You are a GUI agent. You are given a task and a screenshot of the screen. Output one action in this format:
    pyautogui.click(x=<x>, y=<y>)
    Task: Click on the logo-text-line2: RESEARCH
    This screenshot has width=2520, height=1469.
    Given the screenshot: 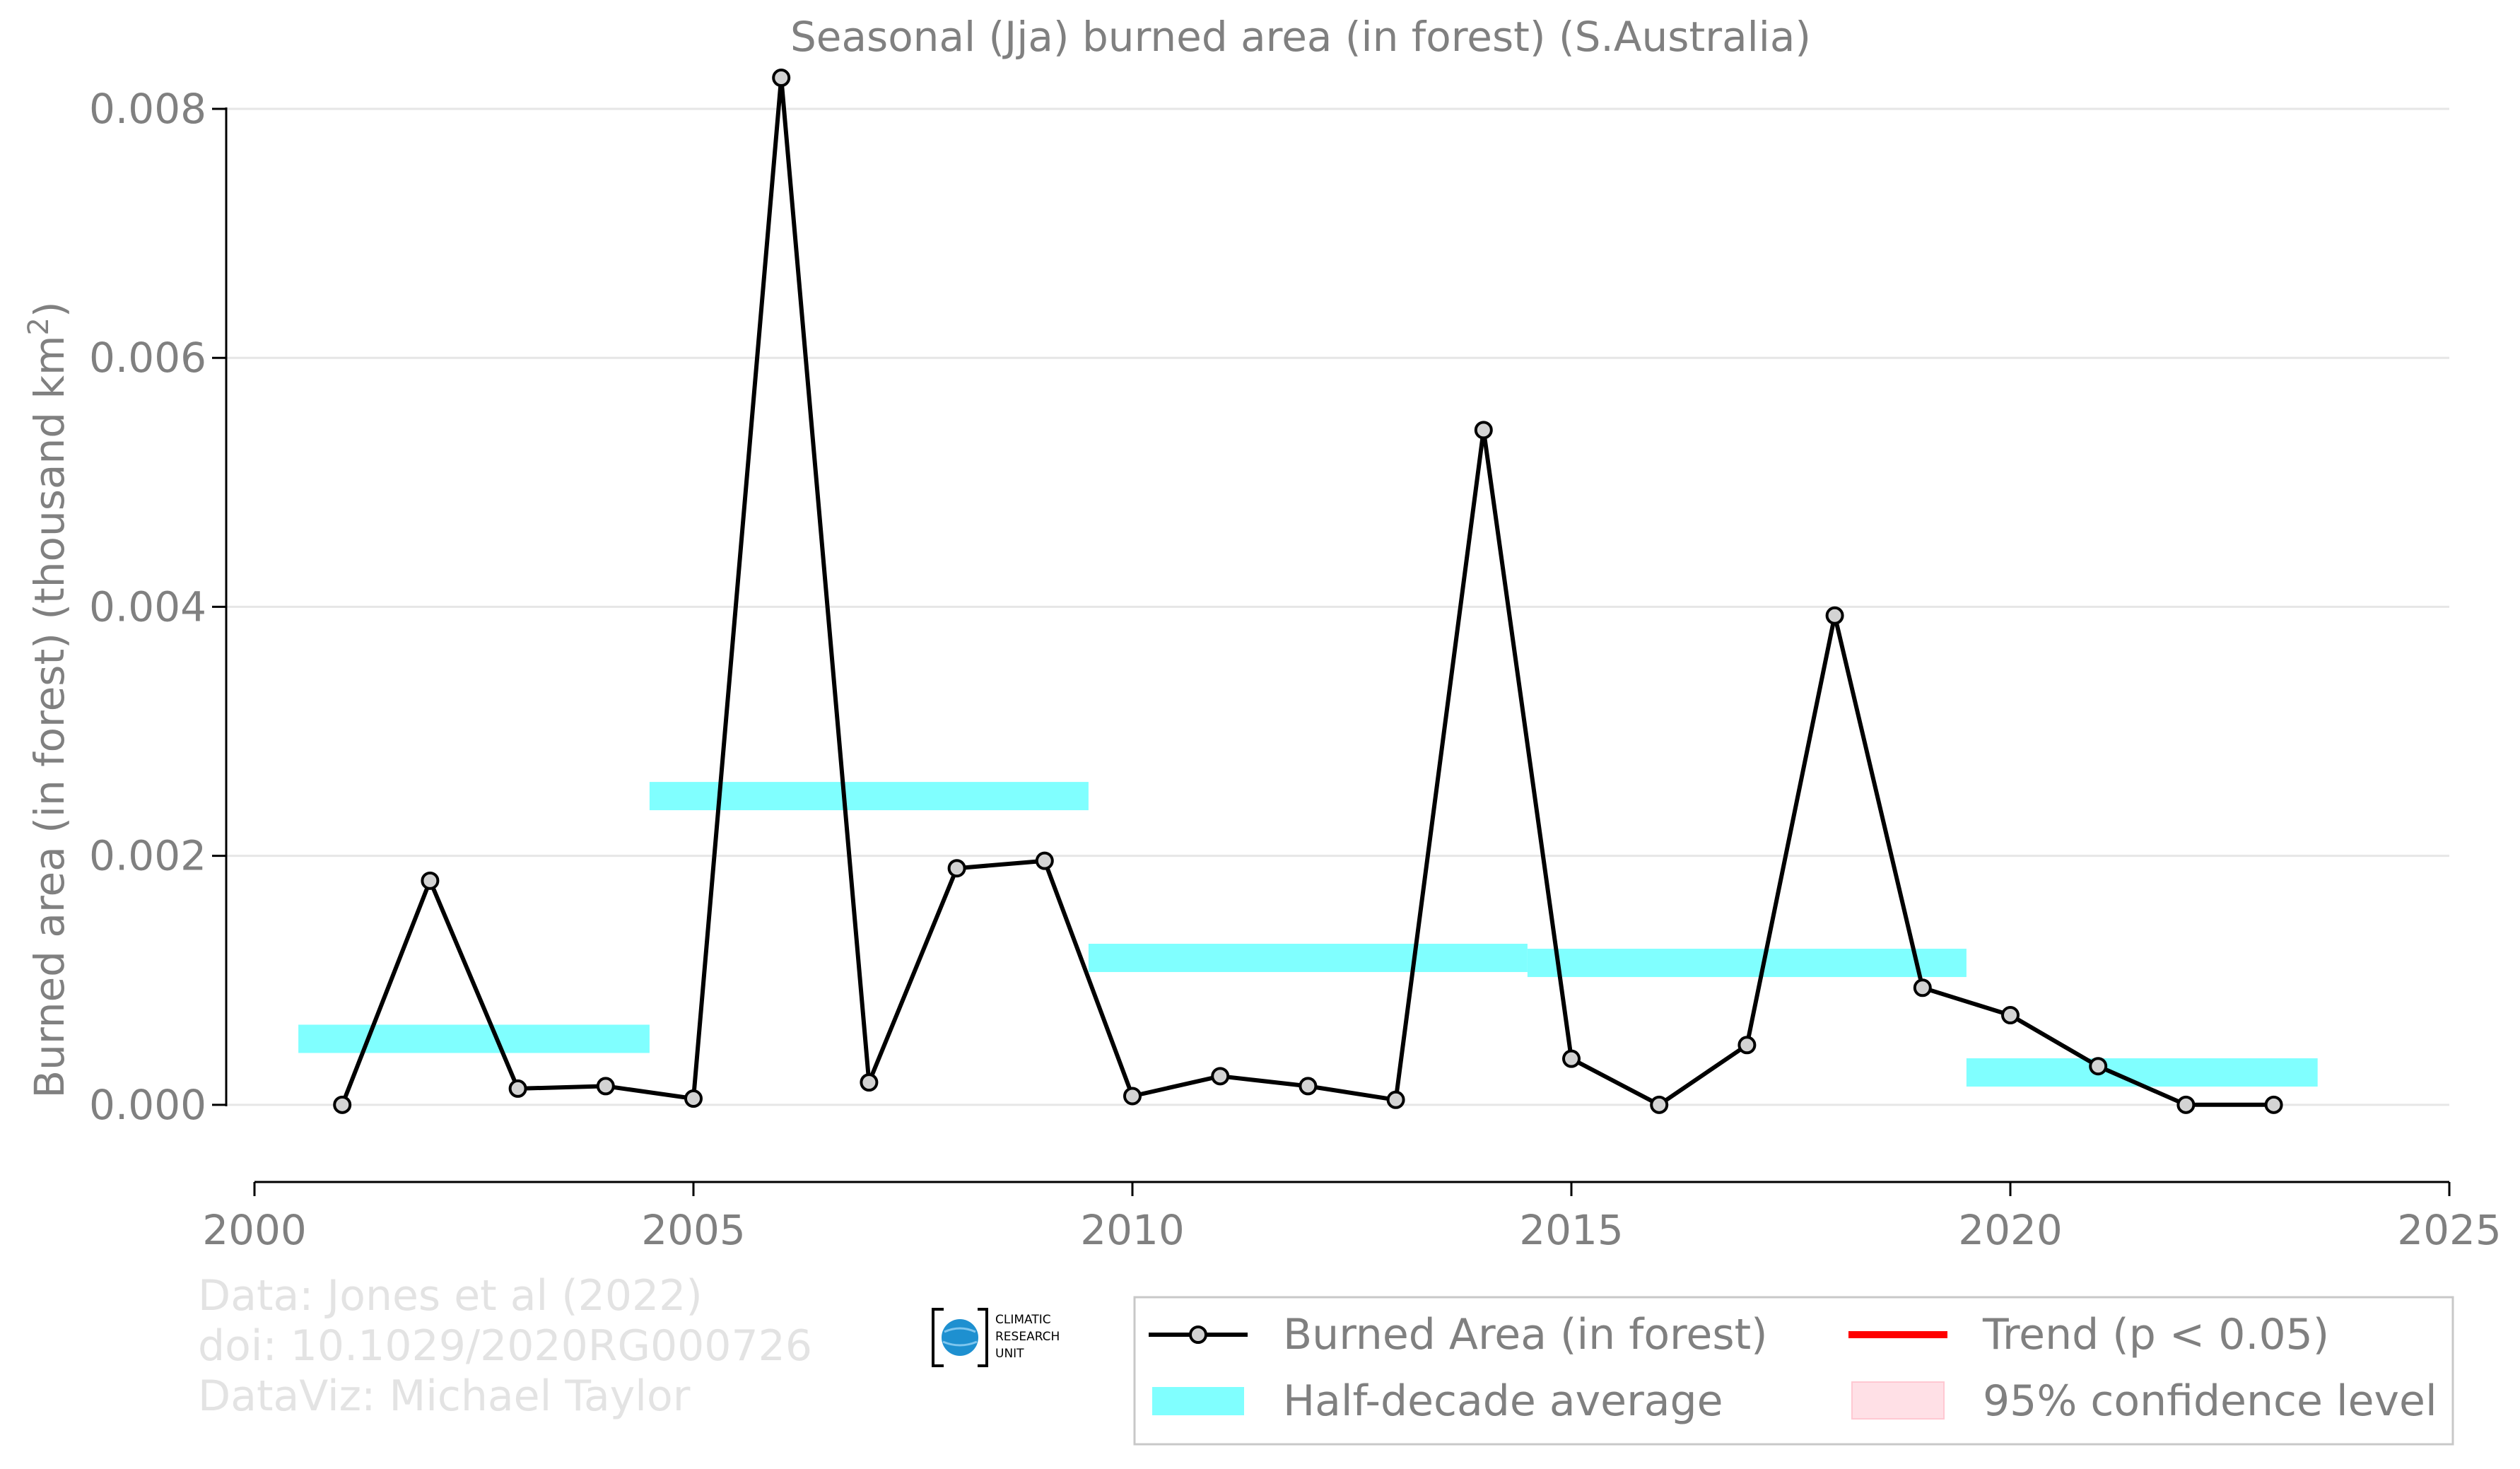 What is the action you would take?
    pyautogui.click(x=1027, y=1337)
    